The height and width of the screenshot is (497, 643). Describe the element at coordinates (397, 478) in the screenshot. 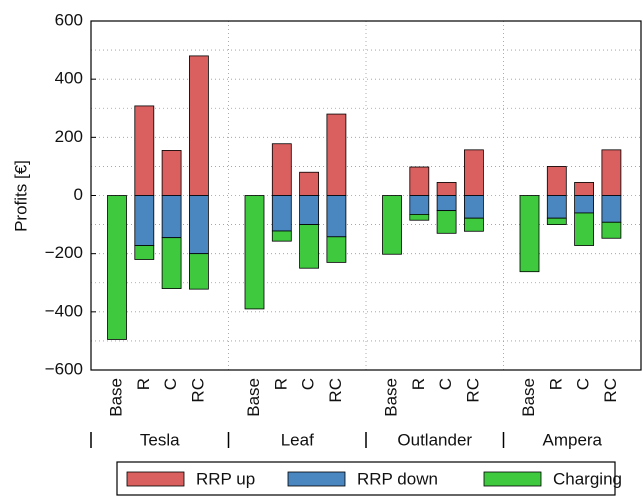

I see `legend-label: RRP down` at that location.